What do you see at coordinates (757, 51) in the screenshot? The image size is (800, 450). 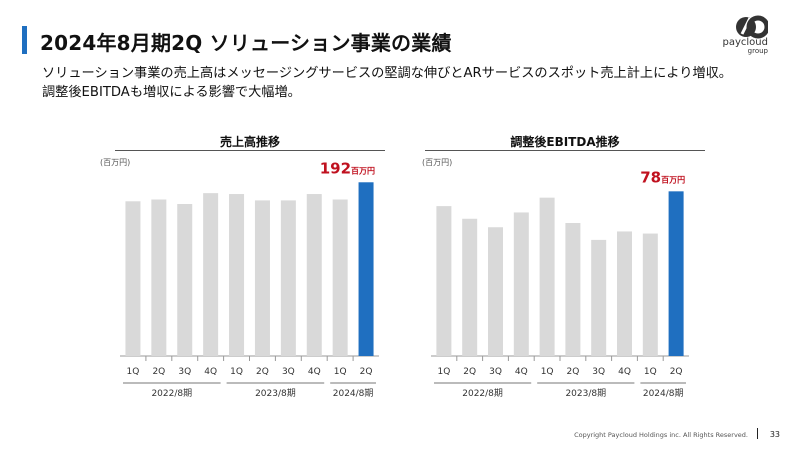 I see `logo-subtext: group` at bounding box center [757, 51].